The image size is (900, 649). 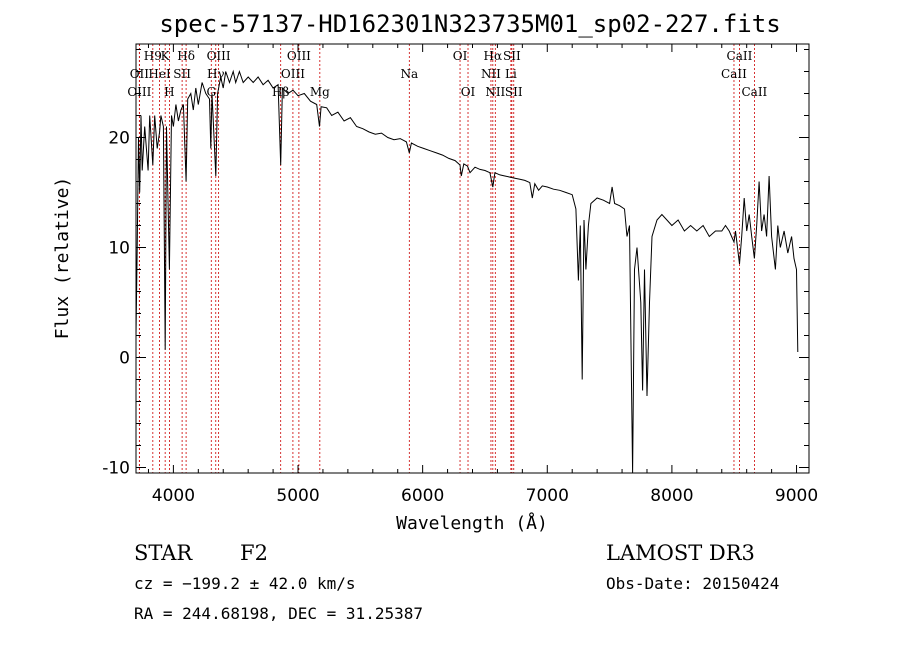 I want to click on y-axis-label: Flux (relative), so click(x=62, y=258).